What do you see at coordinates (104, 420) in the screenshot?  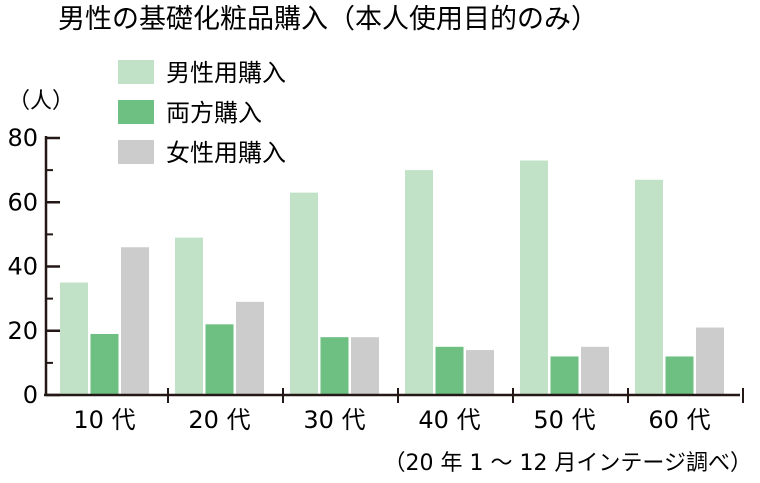 I see `x-category-label: 10 代` at bounding box center [104, 420].